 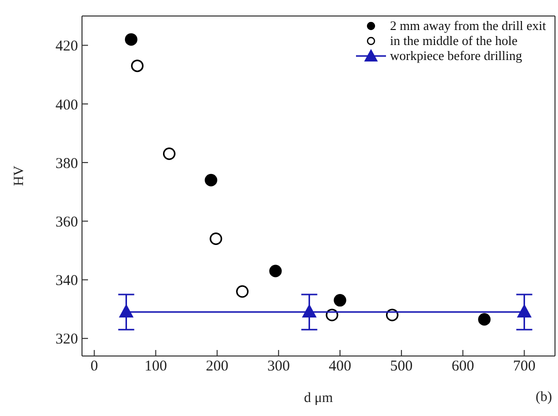 I want to click on x-tick-label: 700, so click(x=524, y=366).